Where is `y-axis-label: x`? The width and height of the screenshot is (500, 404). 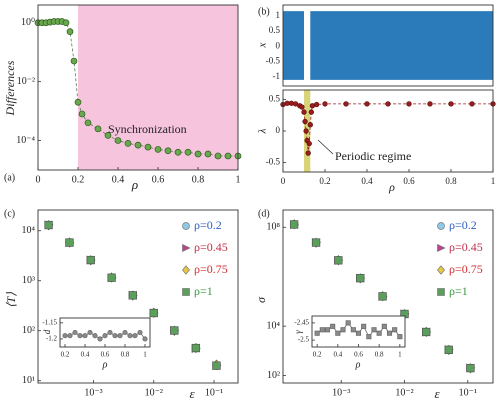 y-axis-label: x is located at coordinates (263, 45).